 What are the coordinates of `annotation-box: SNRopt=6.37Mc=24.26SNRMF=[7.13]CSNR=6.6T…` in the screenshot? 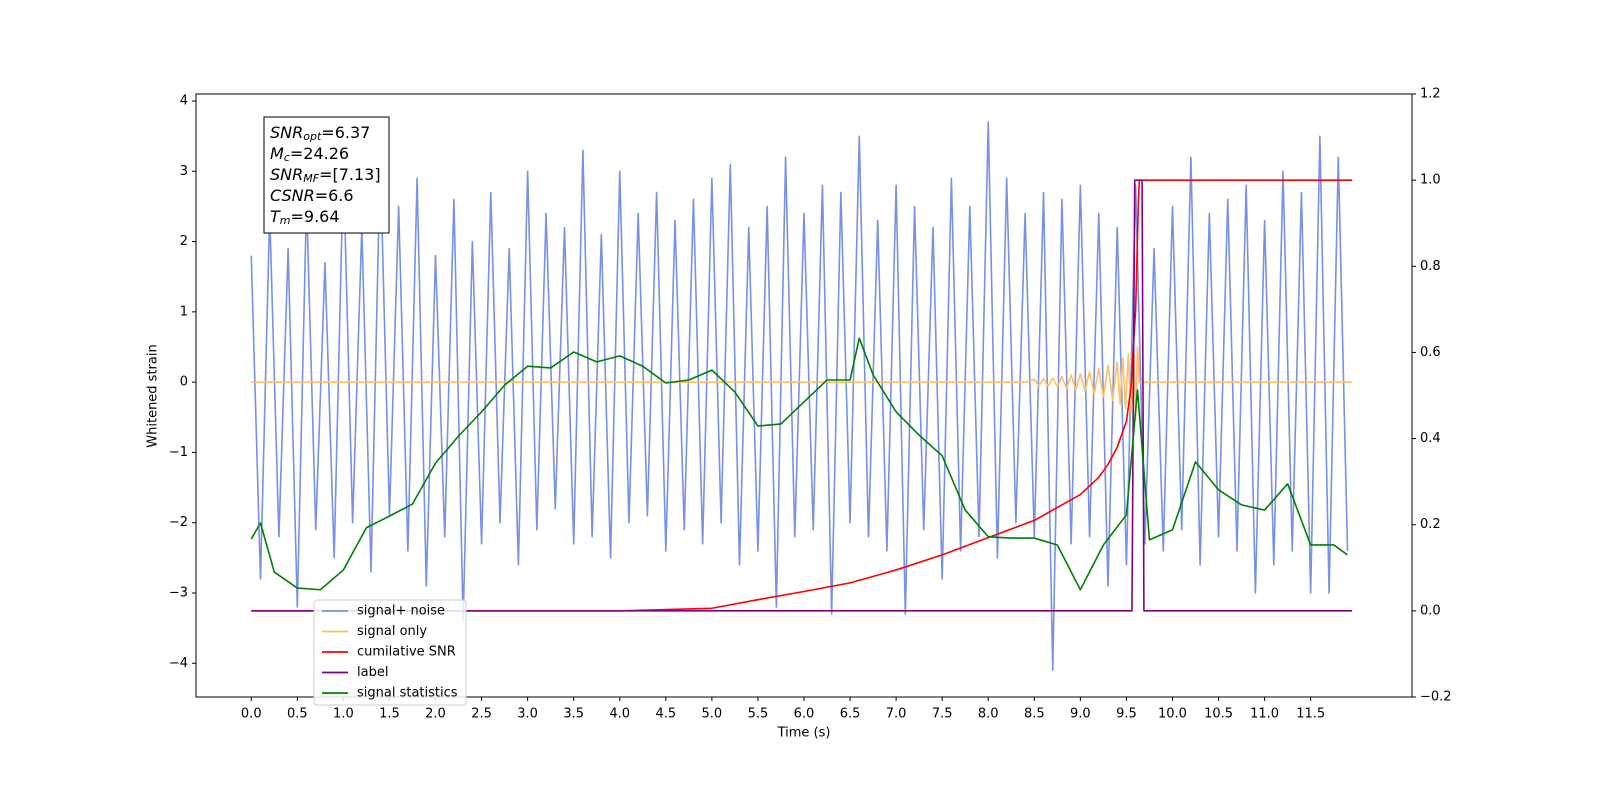 It's located at (326, 175).